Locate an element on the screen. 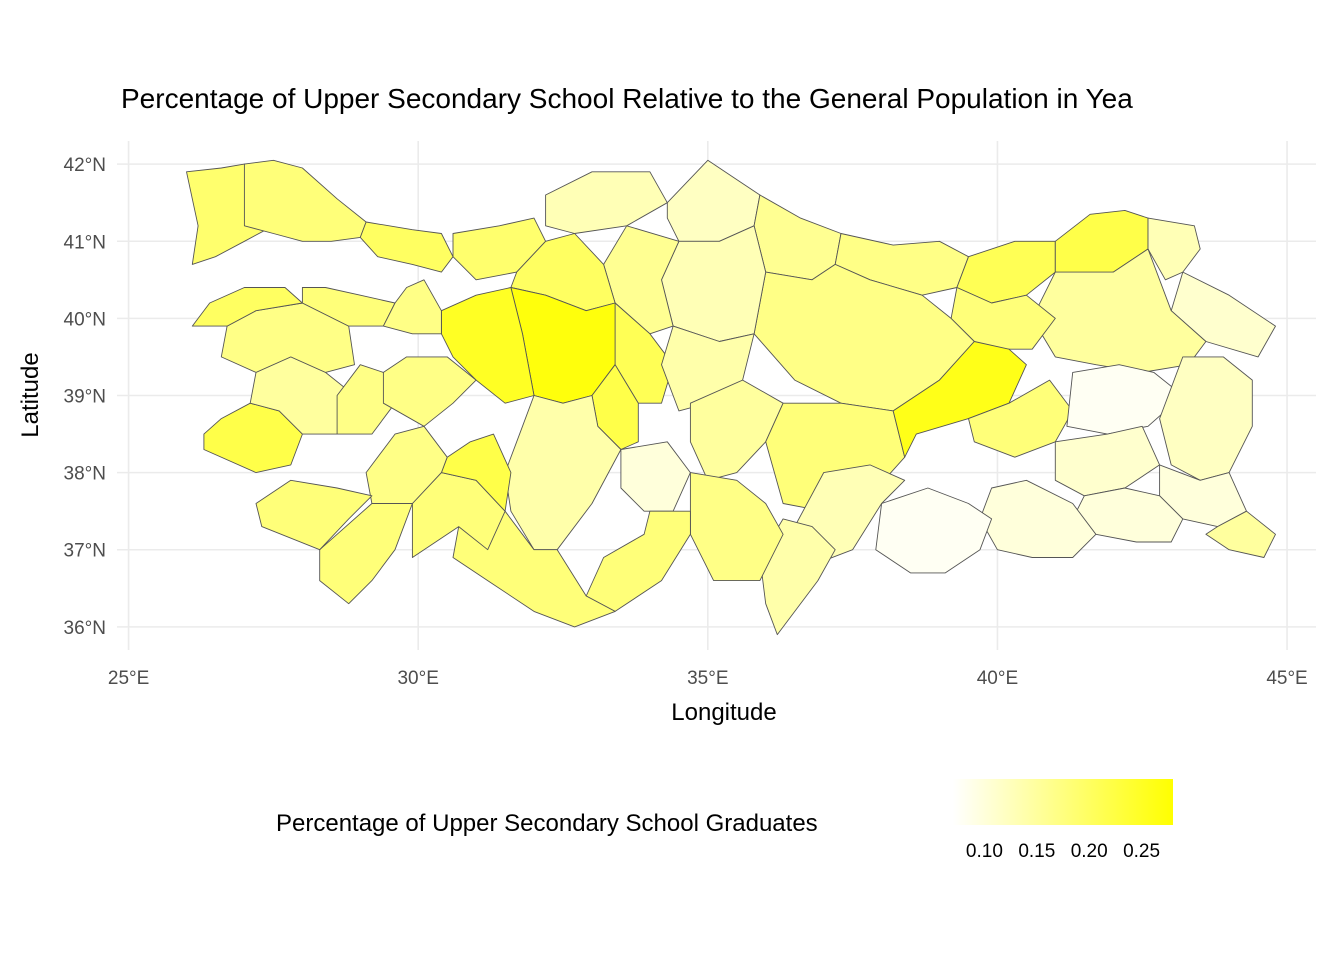 The height and width of the screenshot is (960, 1344). y-tick-label: 38°N is located at coordinates (85, 474).